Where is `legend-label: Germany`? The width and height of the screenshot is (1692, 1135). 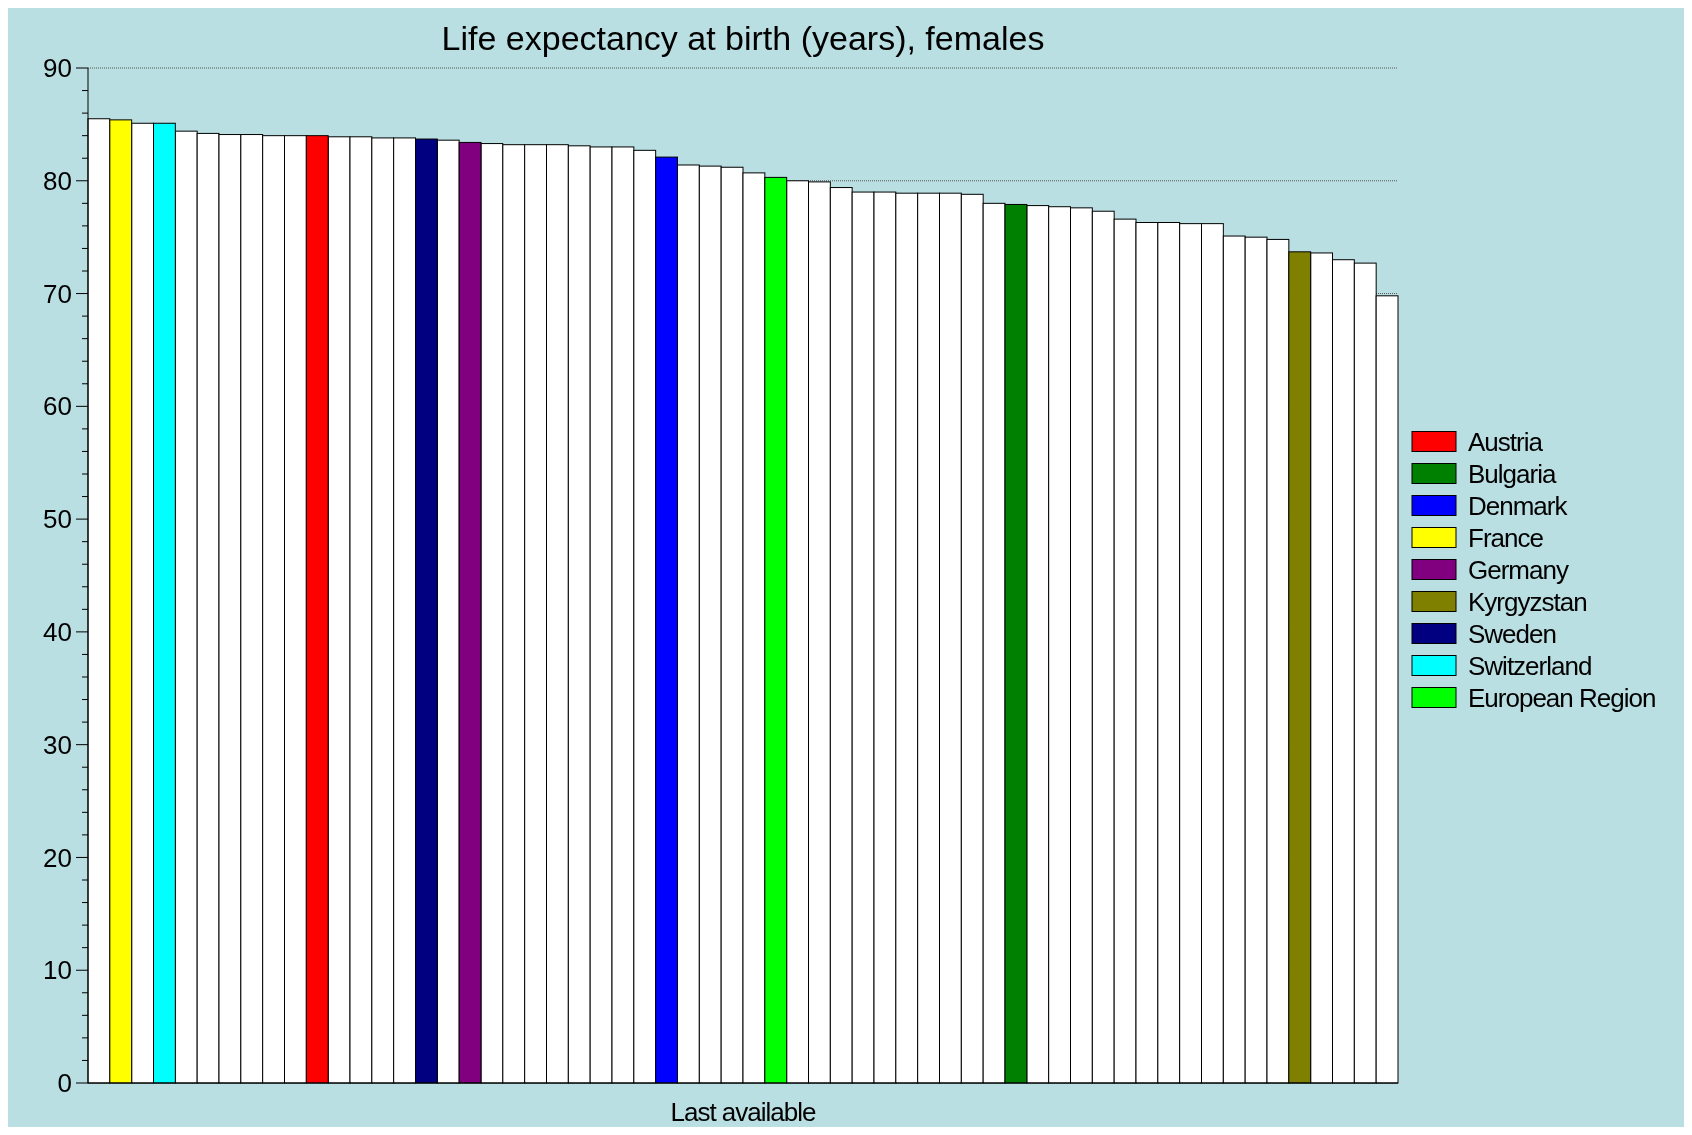 legend-label: Germany is located at coordinates (1518, 569).